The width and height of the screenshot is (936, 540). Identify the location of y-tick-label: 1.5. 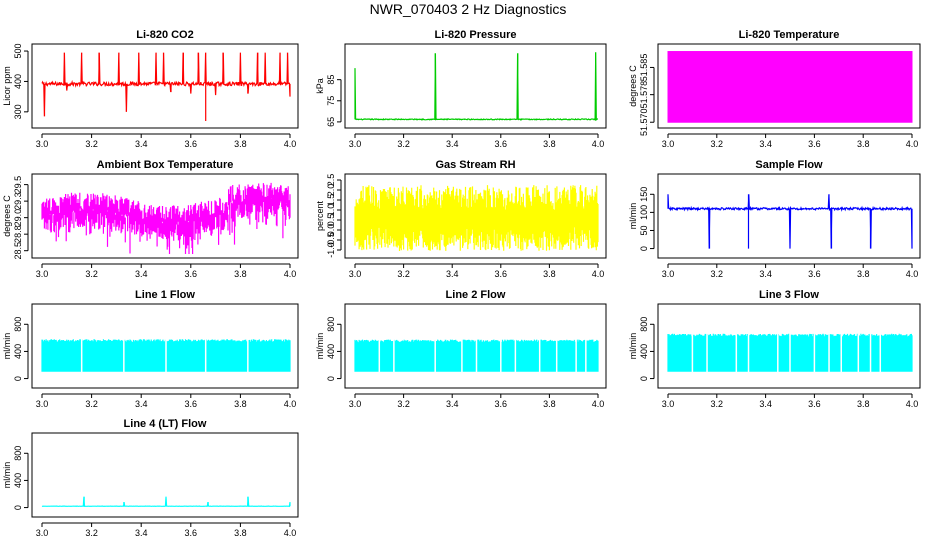
(331, 200).